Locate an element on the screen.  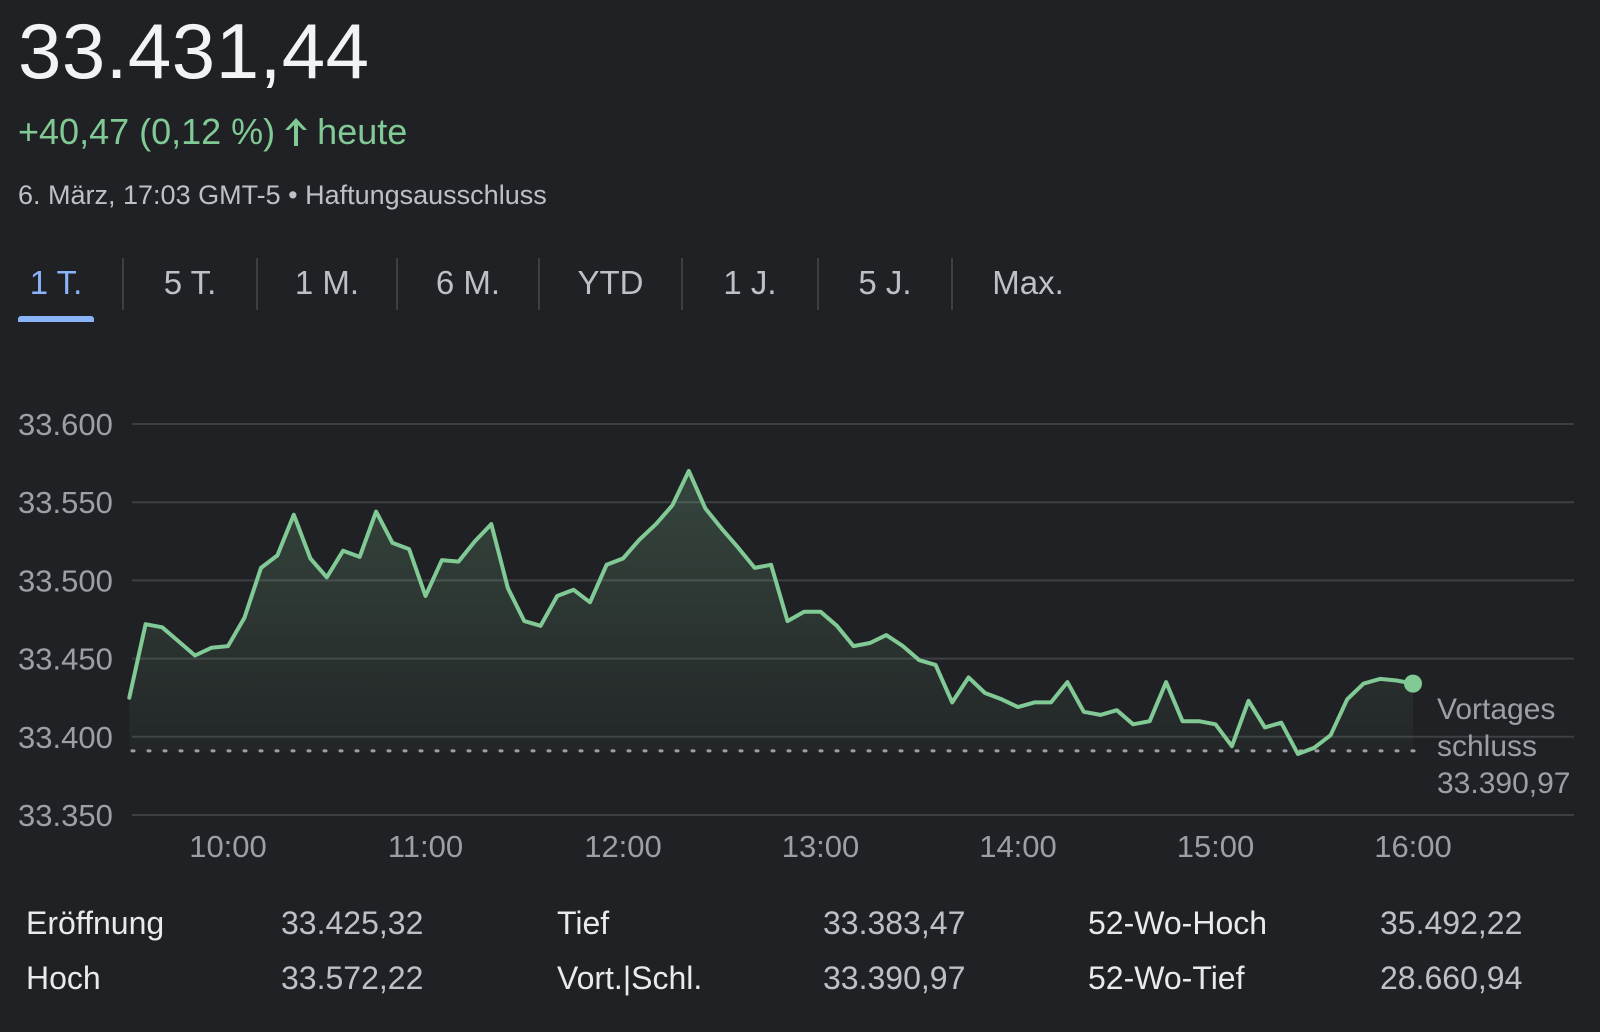
x-tick-label: 16:00 is located at coordinates (1413, 846).